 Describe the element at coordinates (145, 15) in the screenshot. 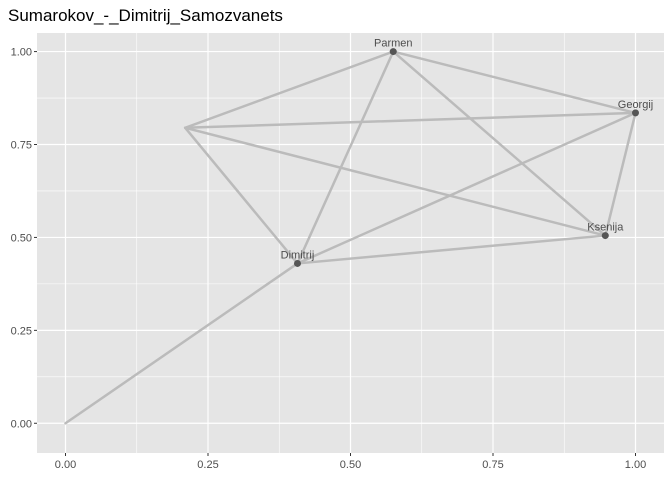

I see `chart-title: Sumarokov_-_Dimitrij_Samozvanets` at that location.